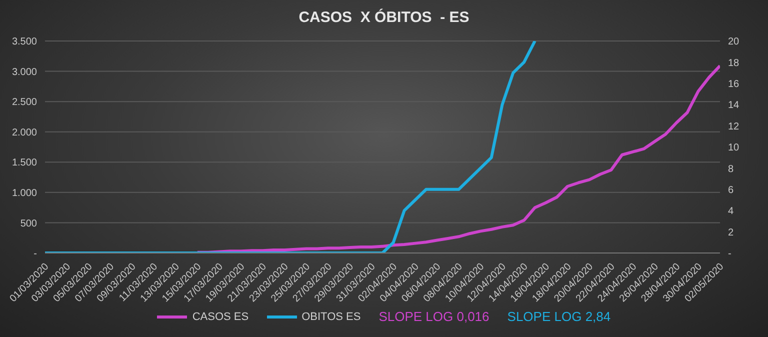  Describe the element at coordinates (734, 63) in the screenshot. I see `y2-tick-label: 18` at that location.